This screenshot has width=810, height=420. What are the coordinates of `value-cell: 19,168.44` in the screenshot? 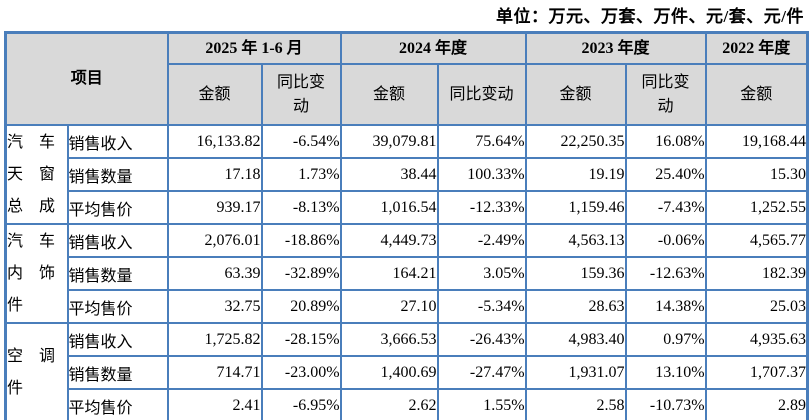 It's located at (756, 141).